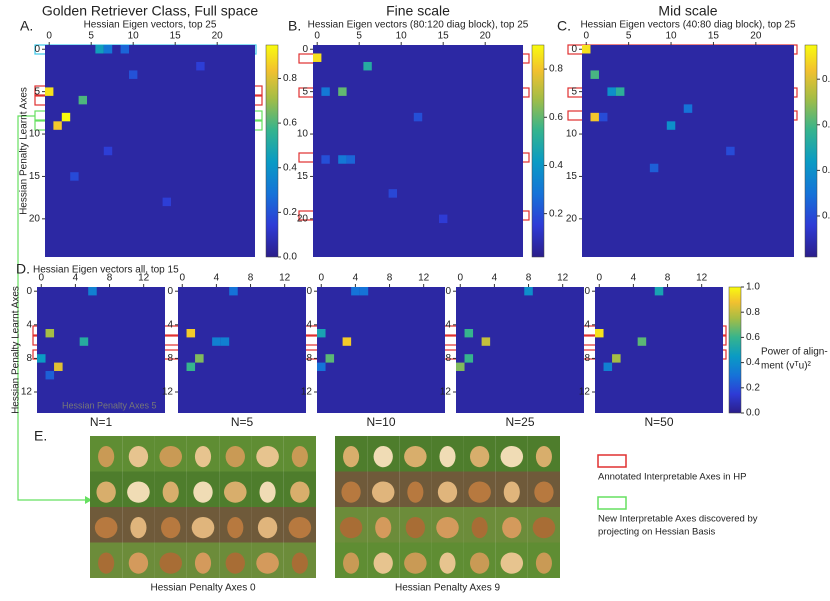 The width and height of the screenshot is (830, 601). Describe the element at coordinates (564, 26) in the screenshot. I see `panel-label: C.` at that location.